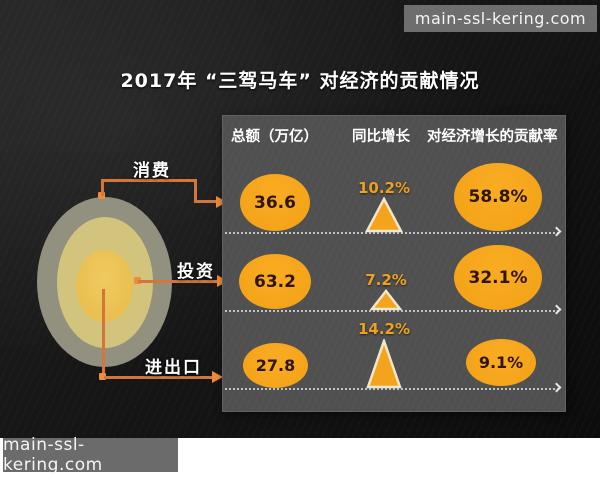  Describe the element at coordinates (384, 329) in the screenshot. I see `growth-value-trade: 14.2%` at that location.